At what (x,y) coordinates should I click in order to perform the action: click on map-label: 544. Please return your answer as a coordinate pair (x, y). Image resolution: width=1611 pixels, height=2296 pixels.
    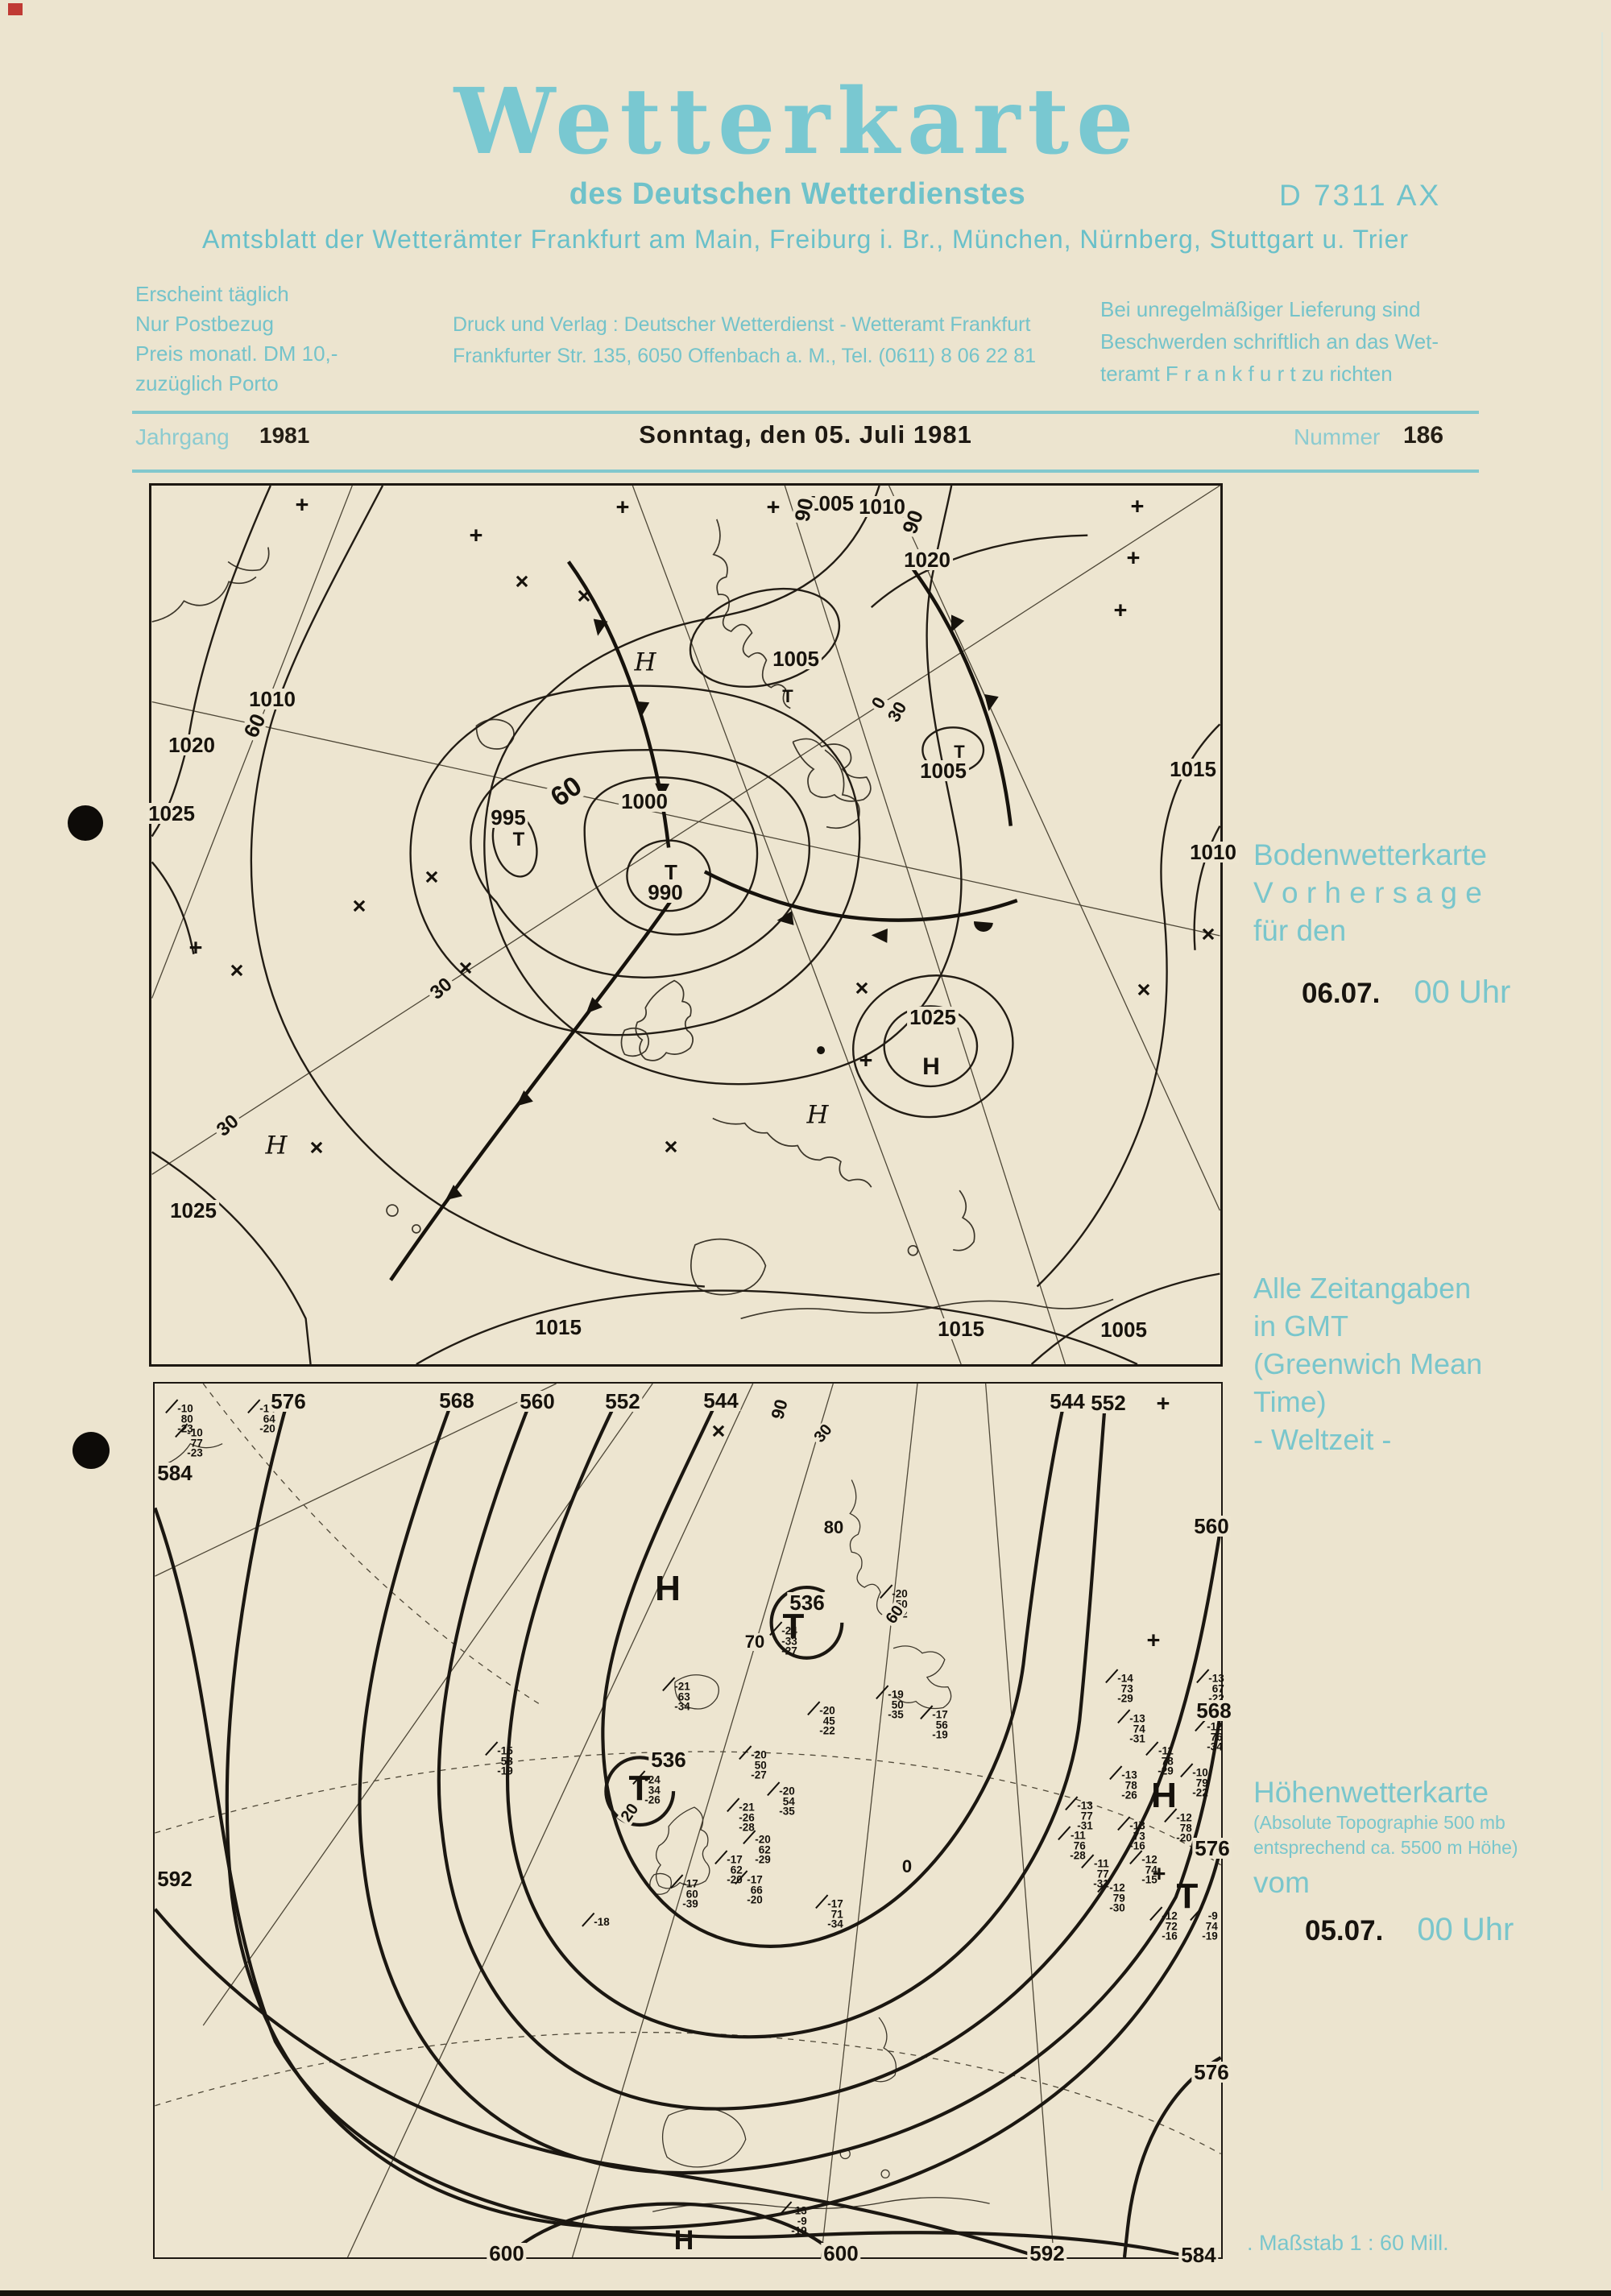
    Looking at the image, I should click on (721, 1400).